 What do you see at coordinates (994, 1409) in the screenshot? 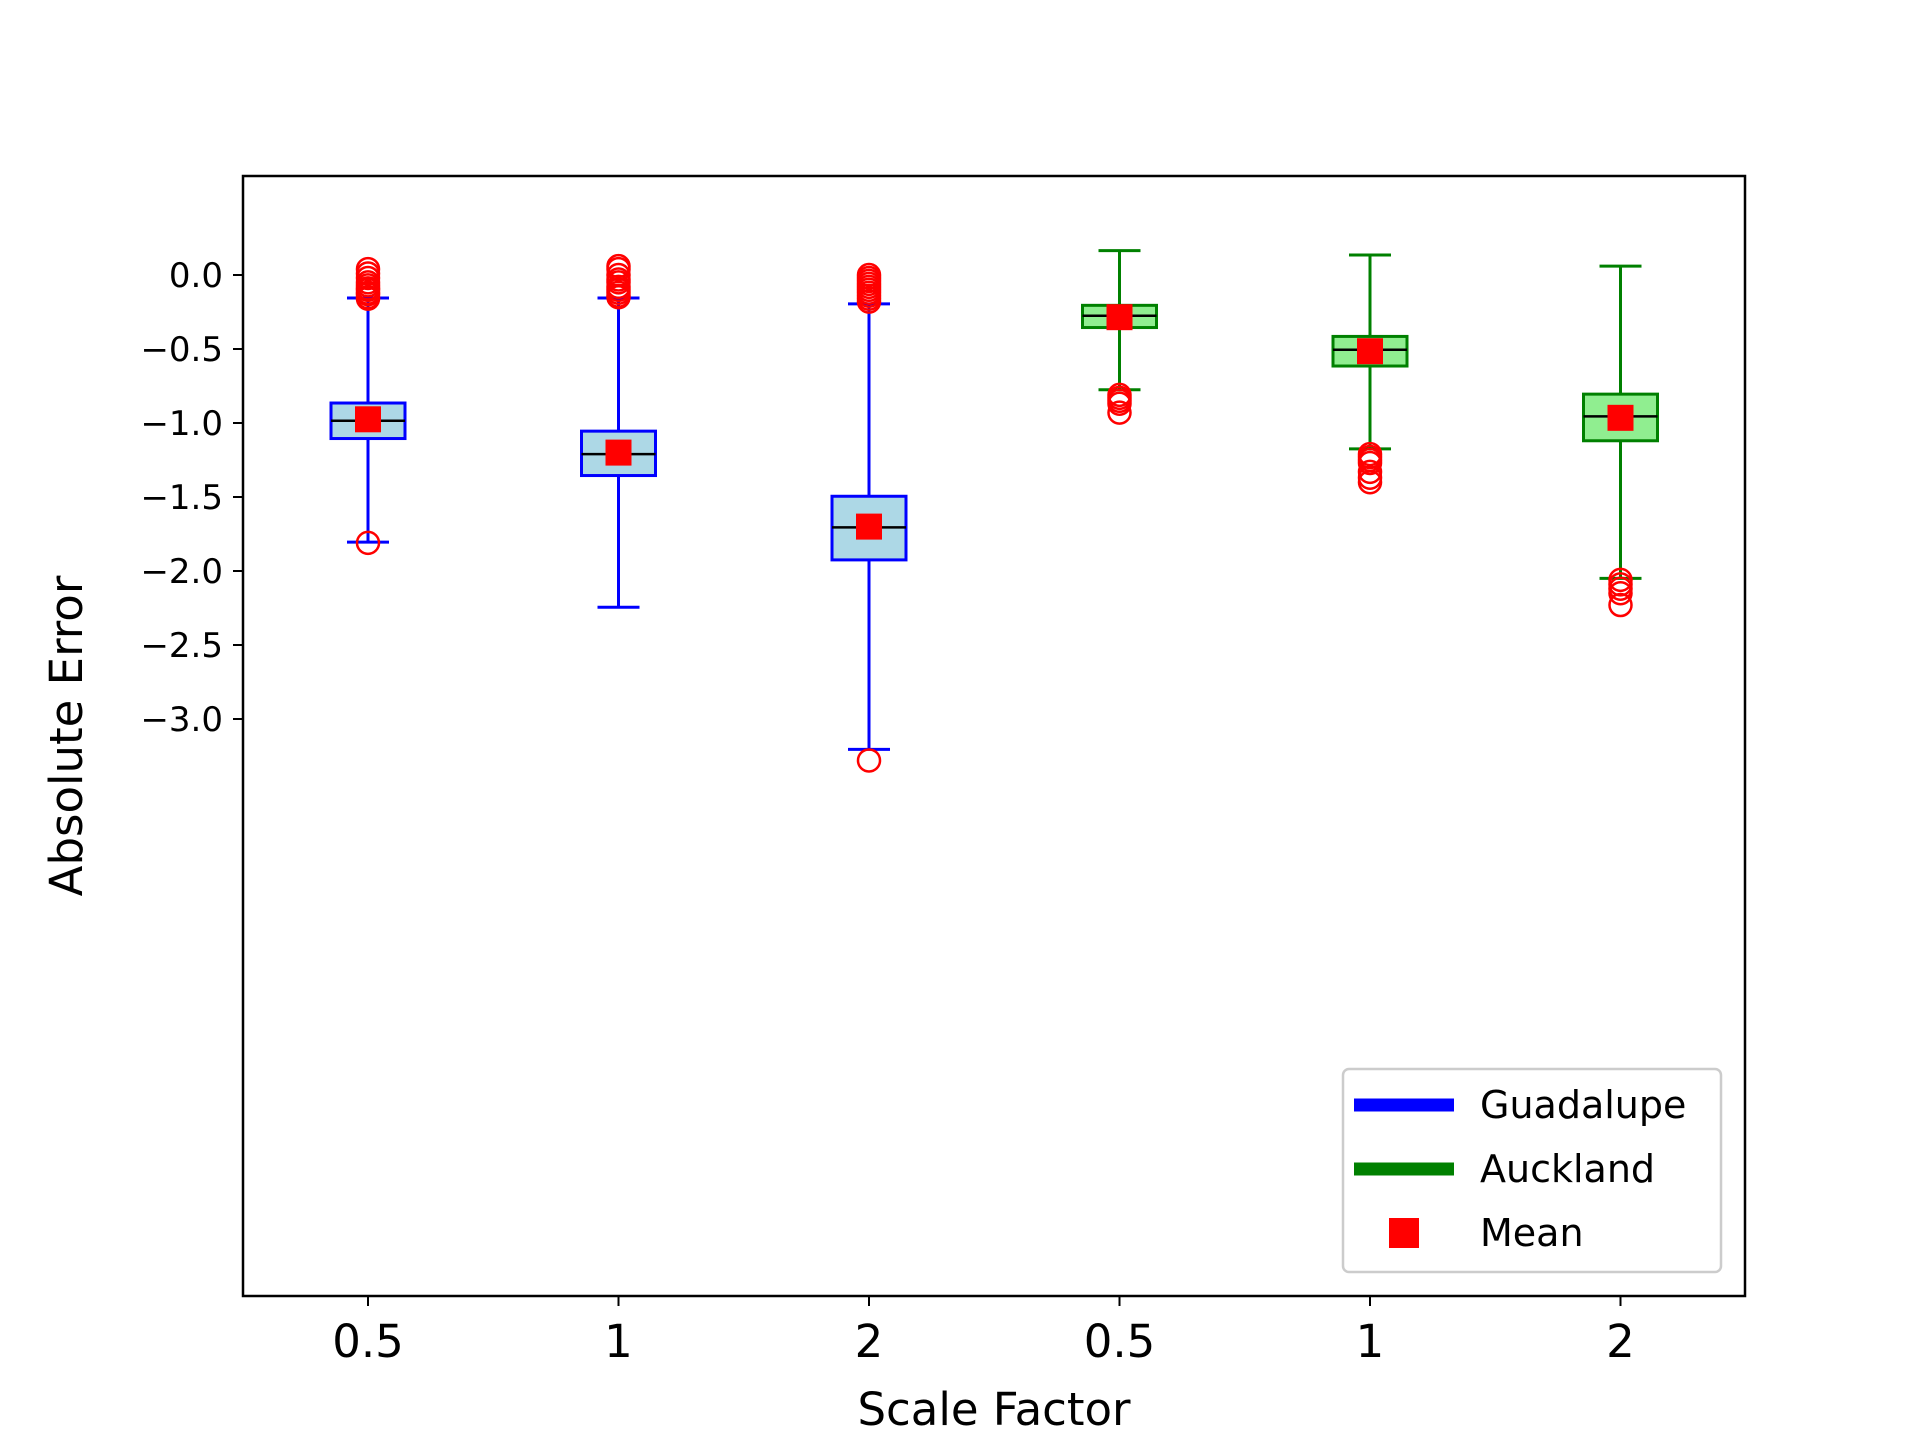
I see `x-axis-label: Scale Factor` at bounding box center [994, 1409].